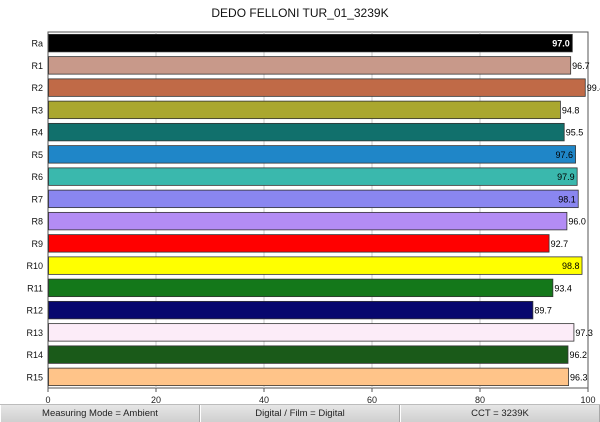 This screenshot has width=600, height=422. Describe the element at coordinates (577, 222) in the screenshot. I see `value-label: 96.0` at that location.